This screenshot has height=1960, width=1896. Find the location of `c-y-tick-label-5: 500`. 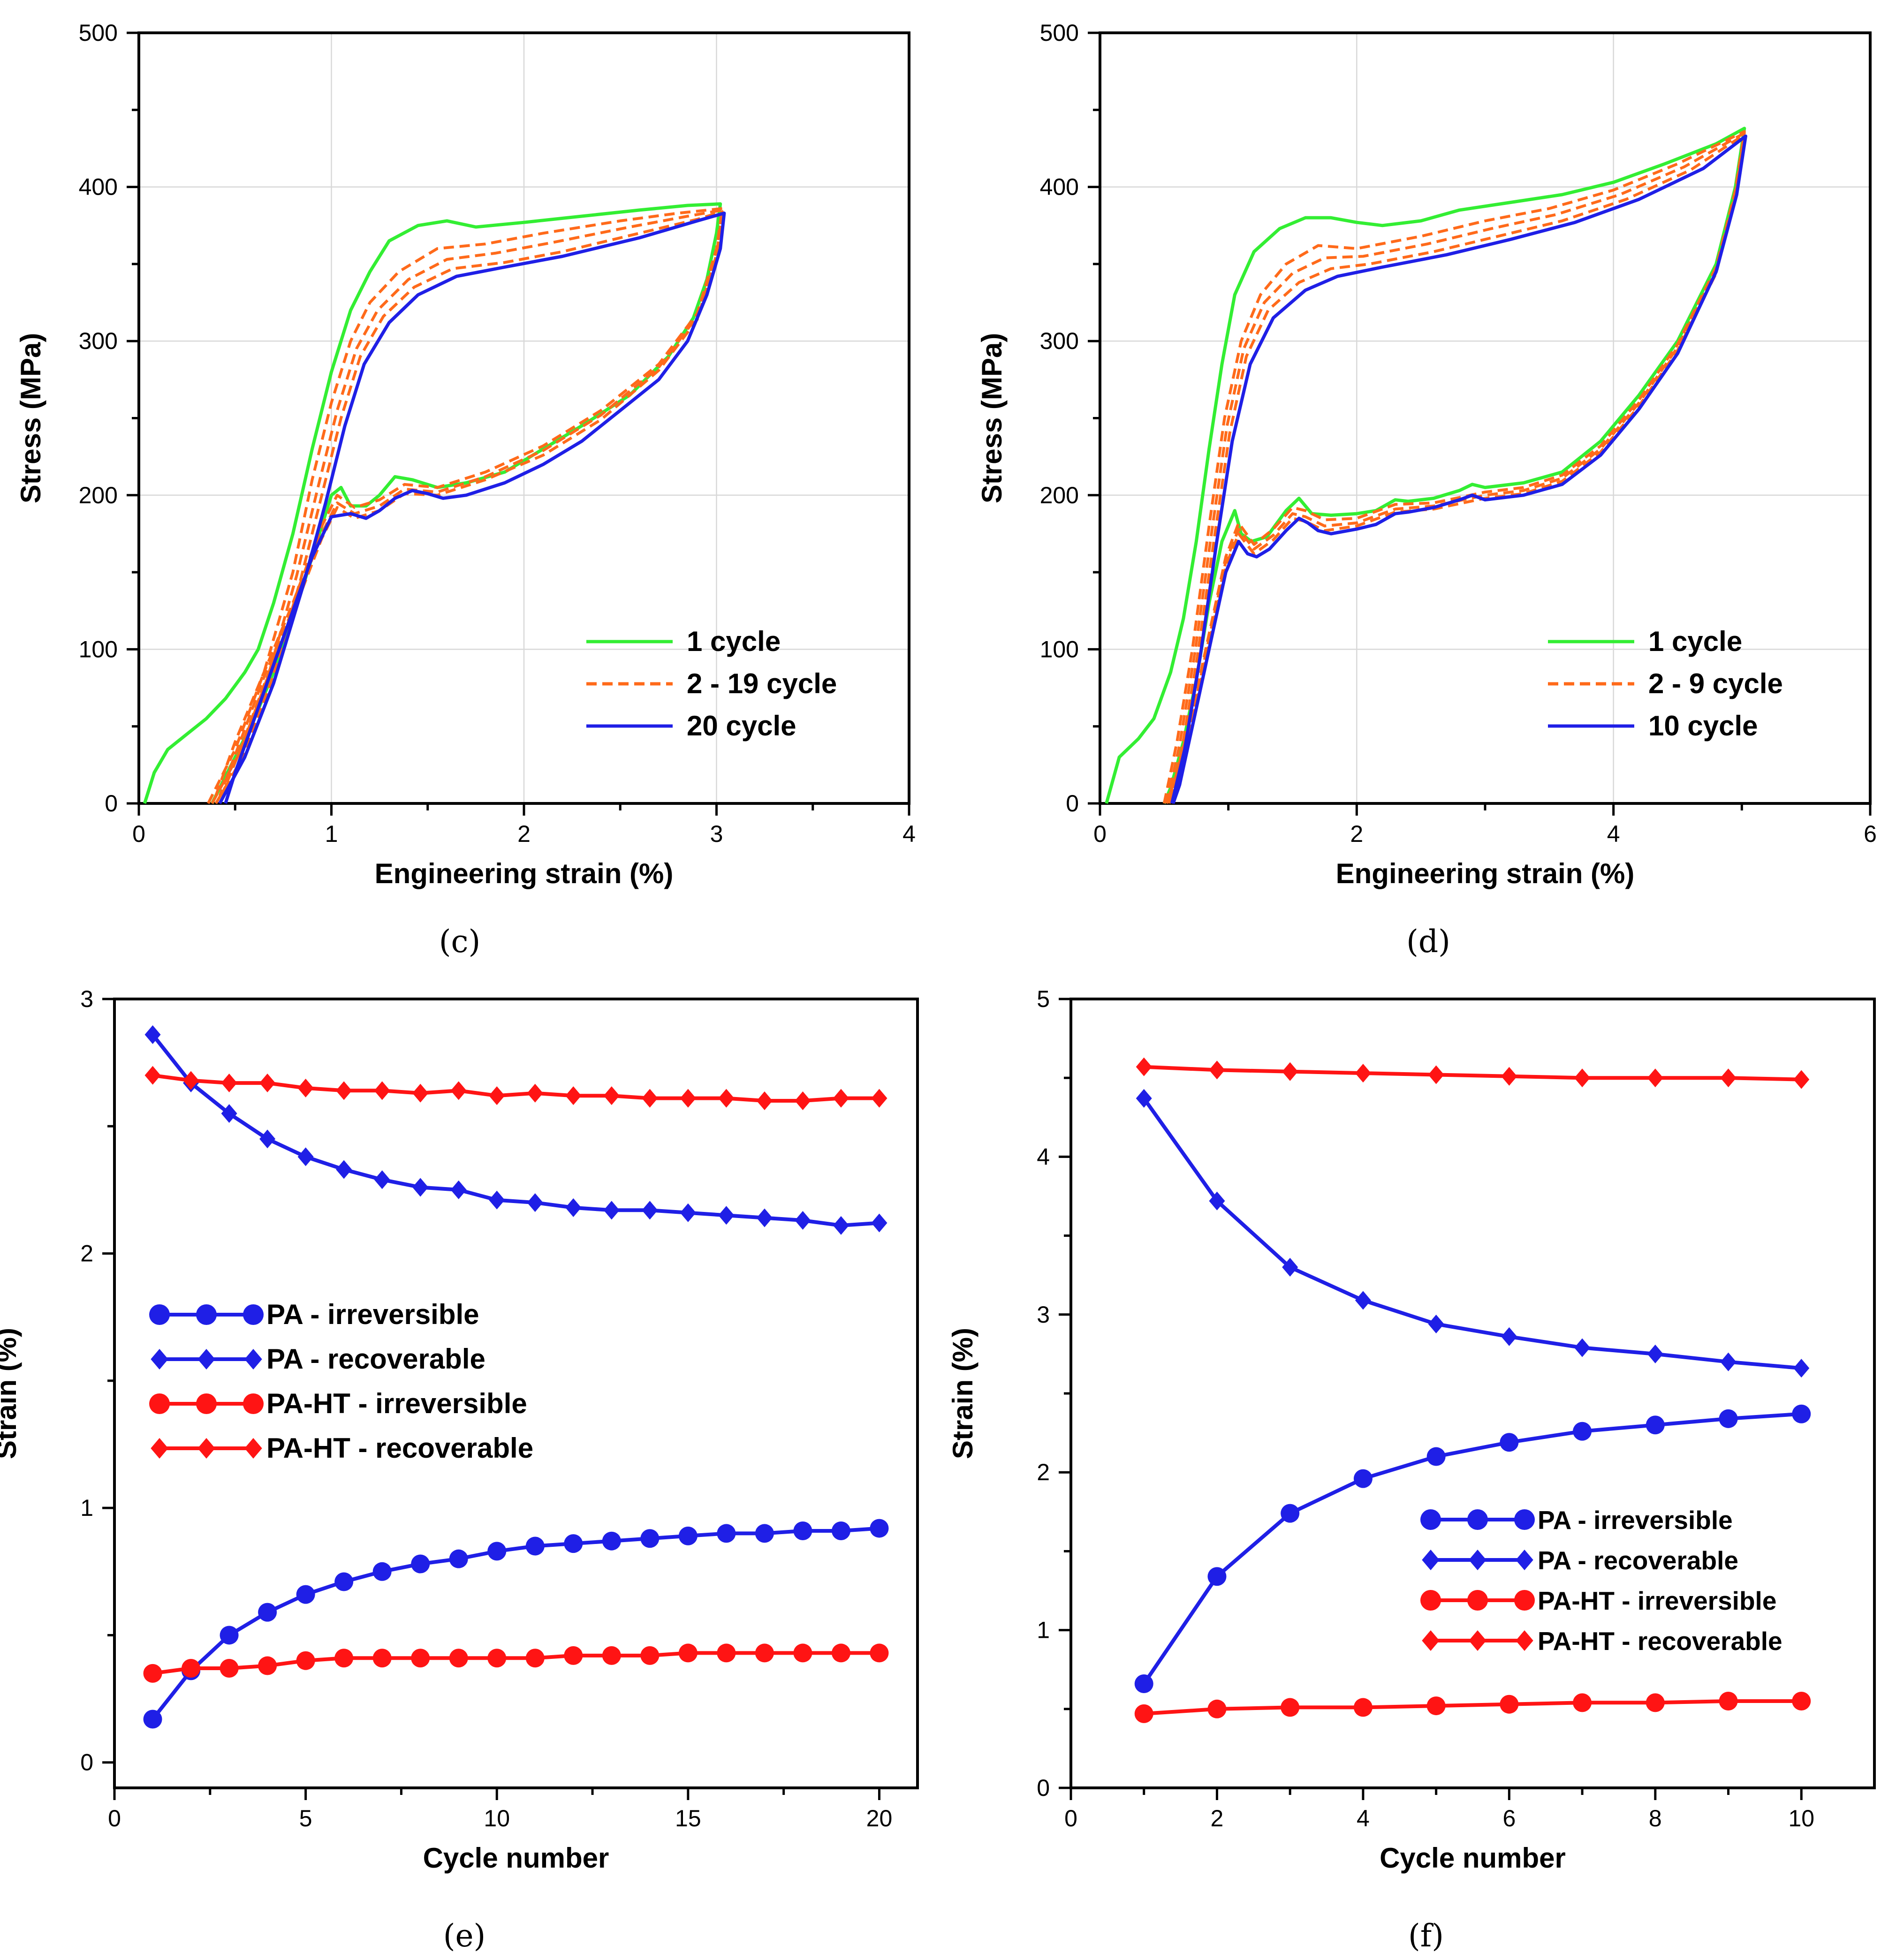

c-y-tick-label-5: 500 is located at coordinates (98, 33).